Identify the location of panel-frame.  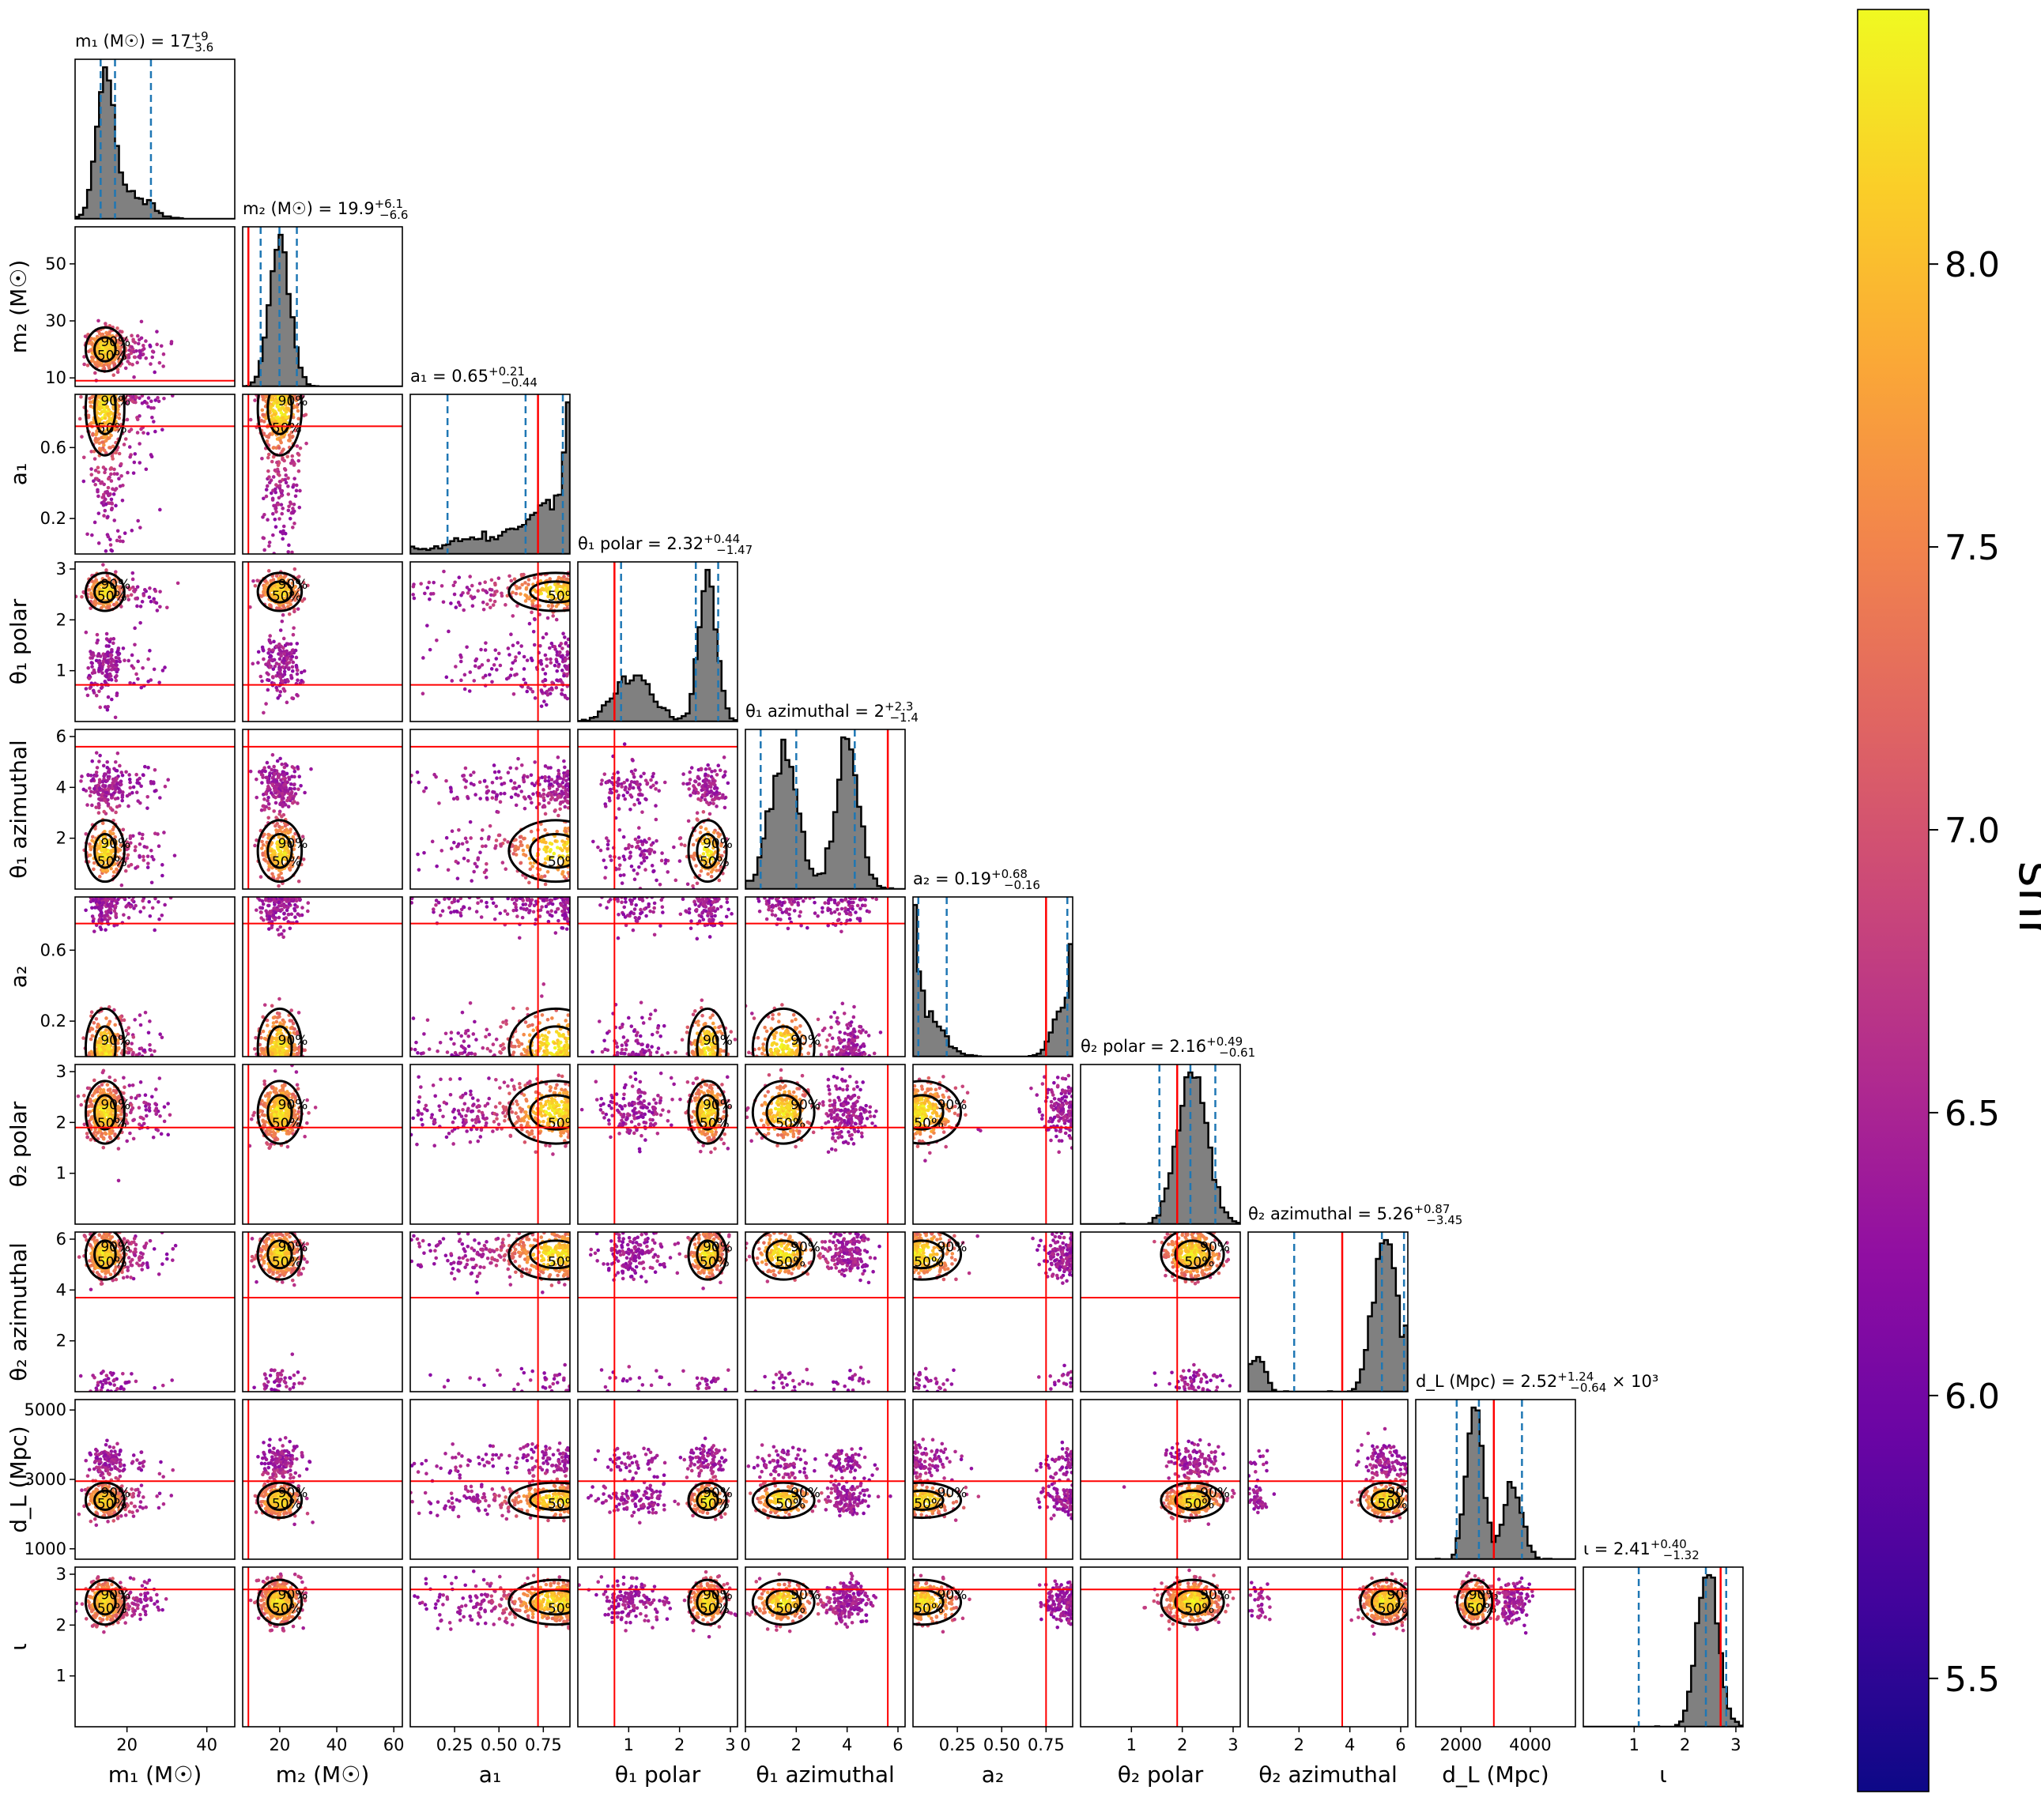
(490, 474).